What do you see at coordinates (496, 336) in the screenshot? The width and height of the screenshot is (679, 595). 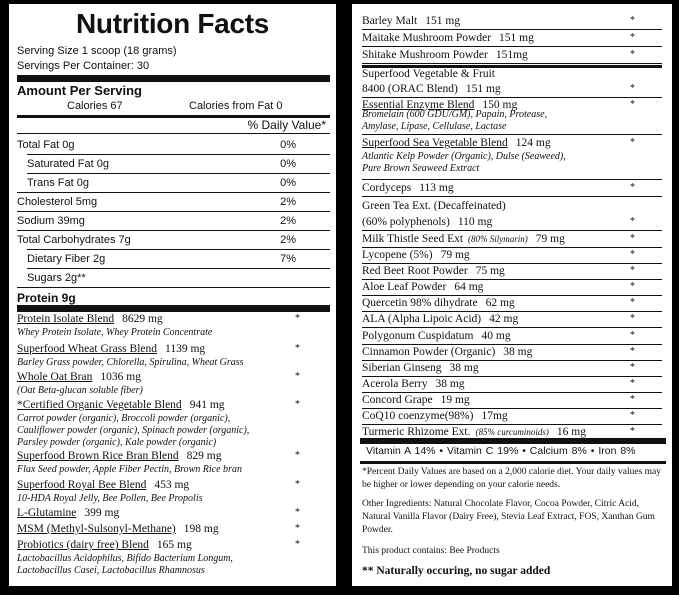 I see `ingredient-amount: 40 mg` at bounding box center [496, 336].